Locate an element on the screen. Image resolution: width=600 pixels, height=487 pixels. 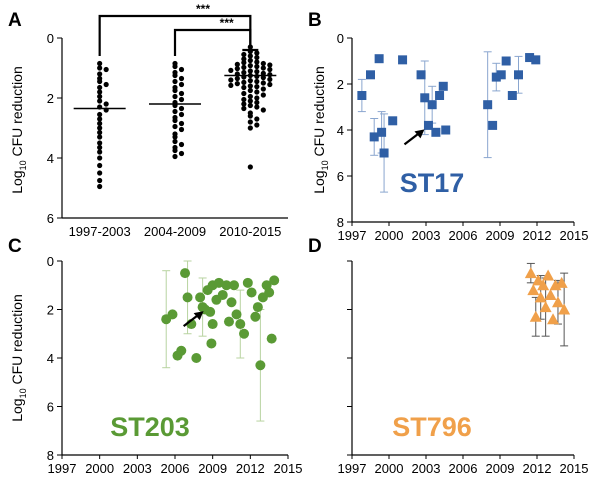
panel-letter-c: C is located at coordinates (15, 246).